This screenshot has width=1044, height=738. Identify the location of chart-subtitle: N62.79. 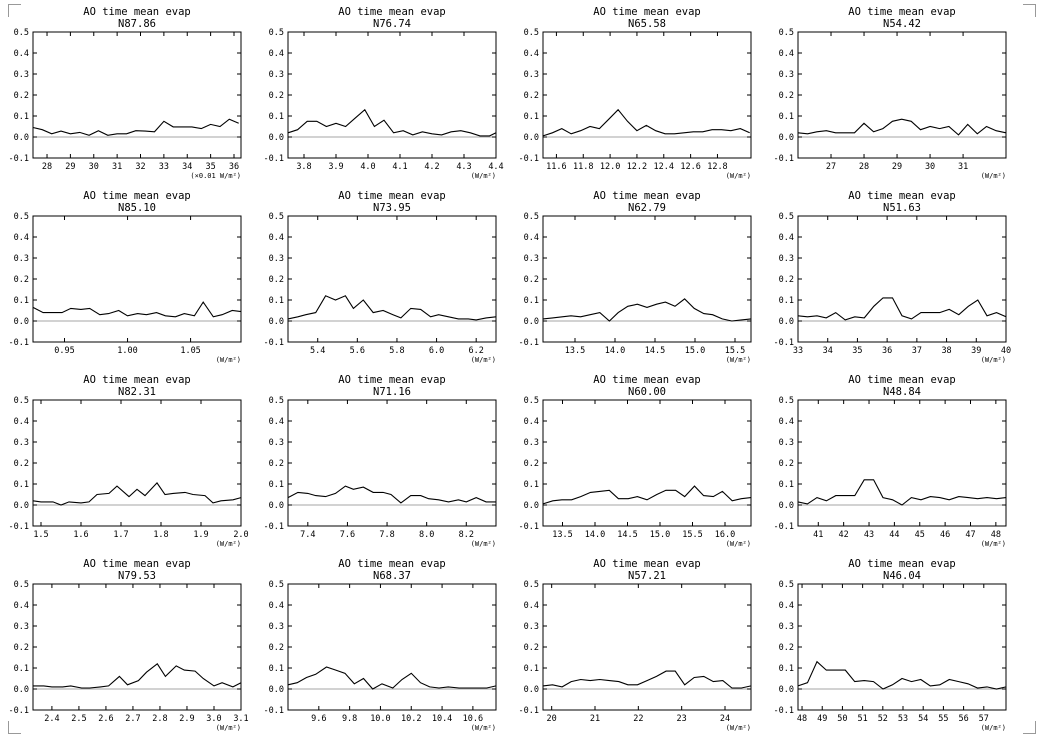
(647, 208).